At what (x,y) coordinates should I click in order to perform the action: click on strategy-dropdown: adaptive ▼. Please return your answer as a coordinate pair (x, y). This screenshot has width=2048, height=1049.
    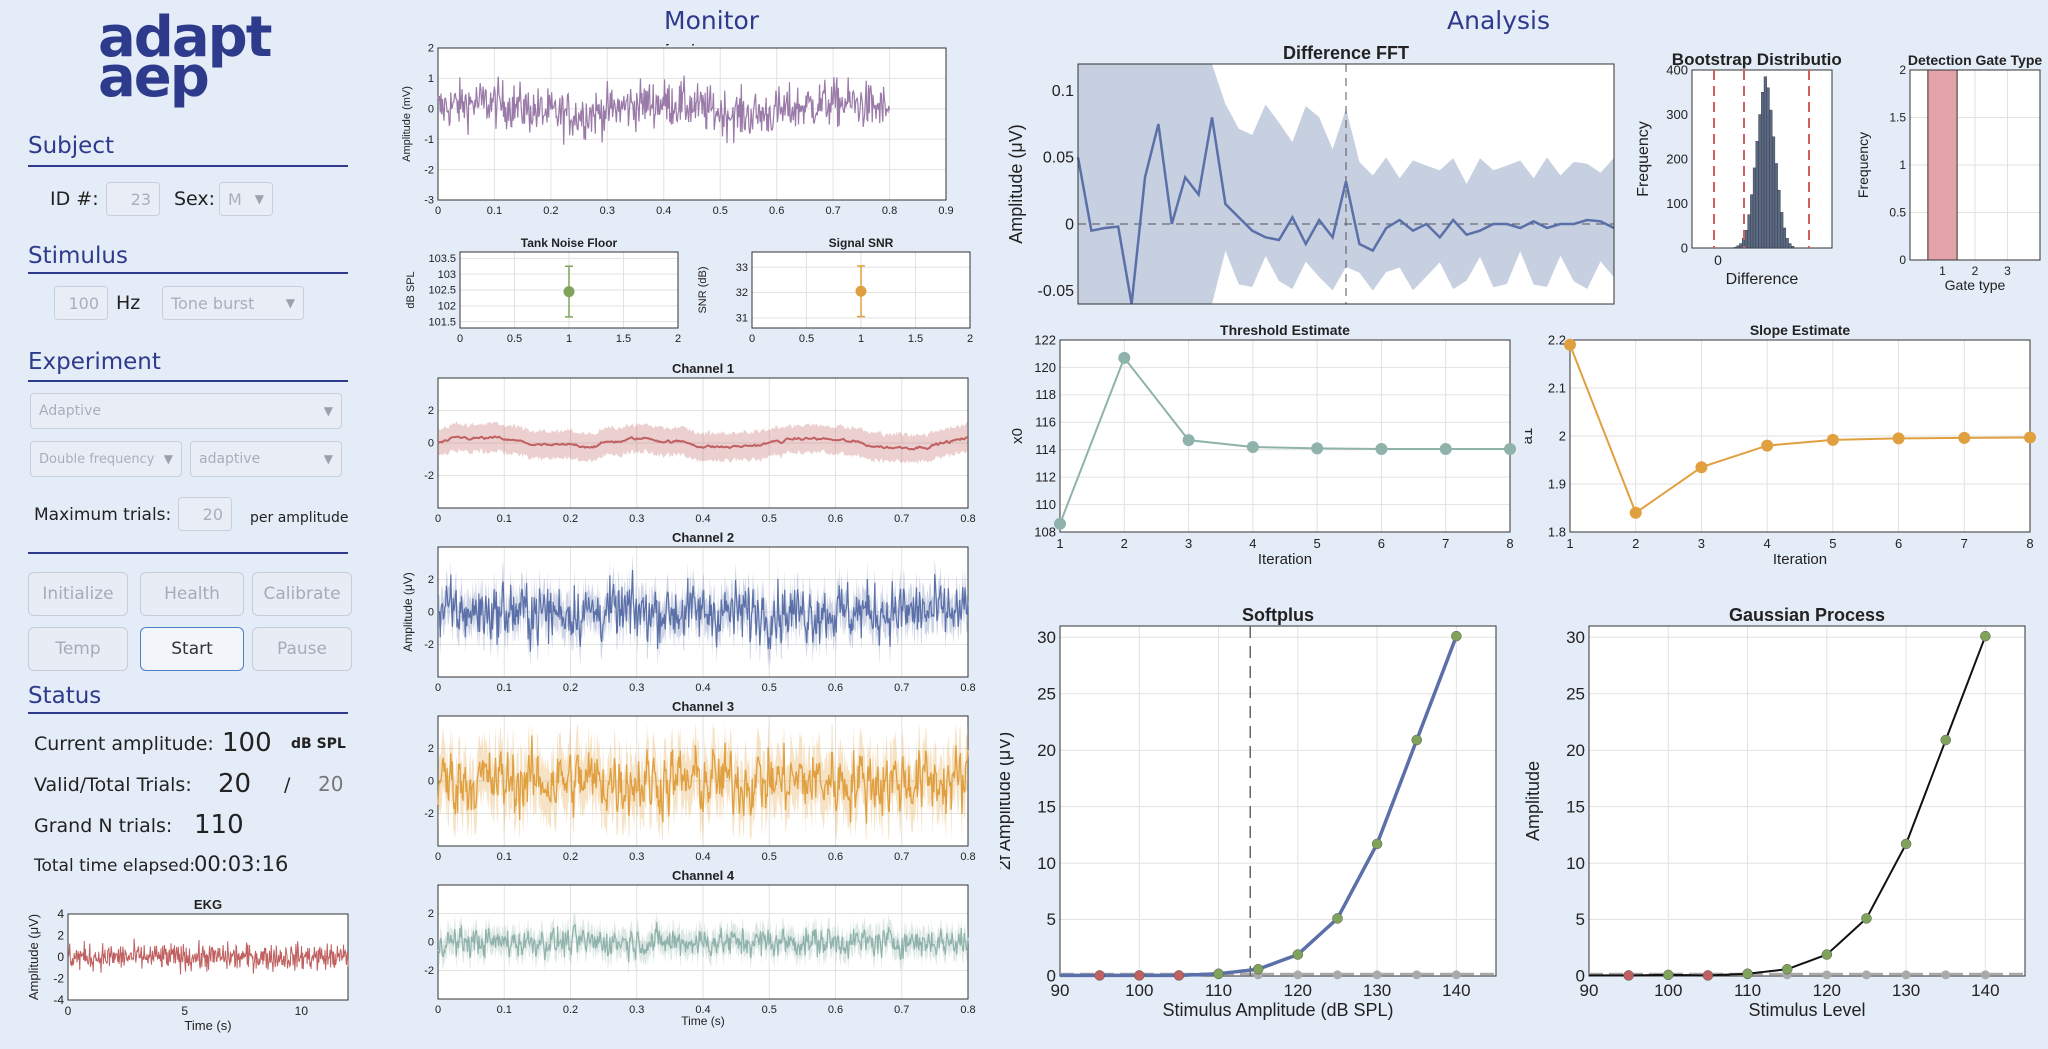
    Looking at the image, I should click on (266, 459).